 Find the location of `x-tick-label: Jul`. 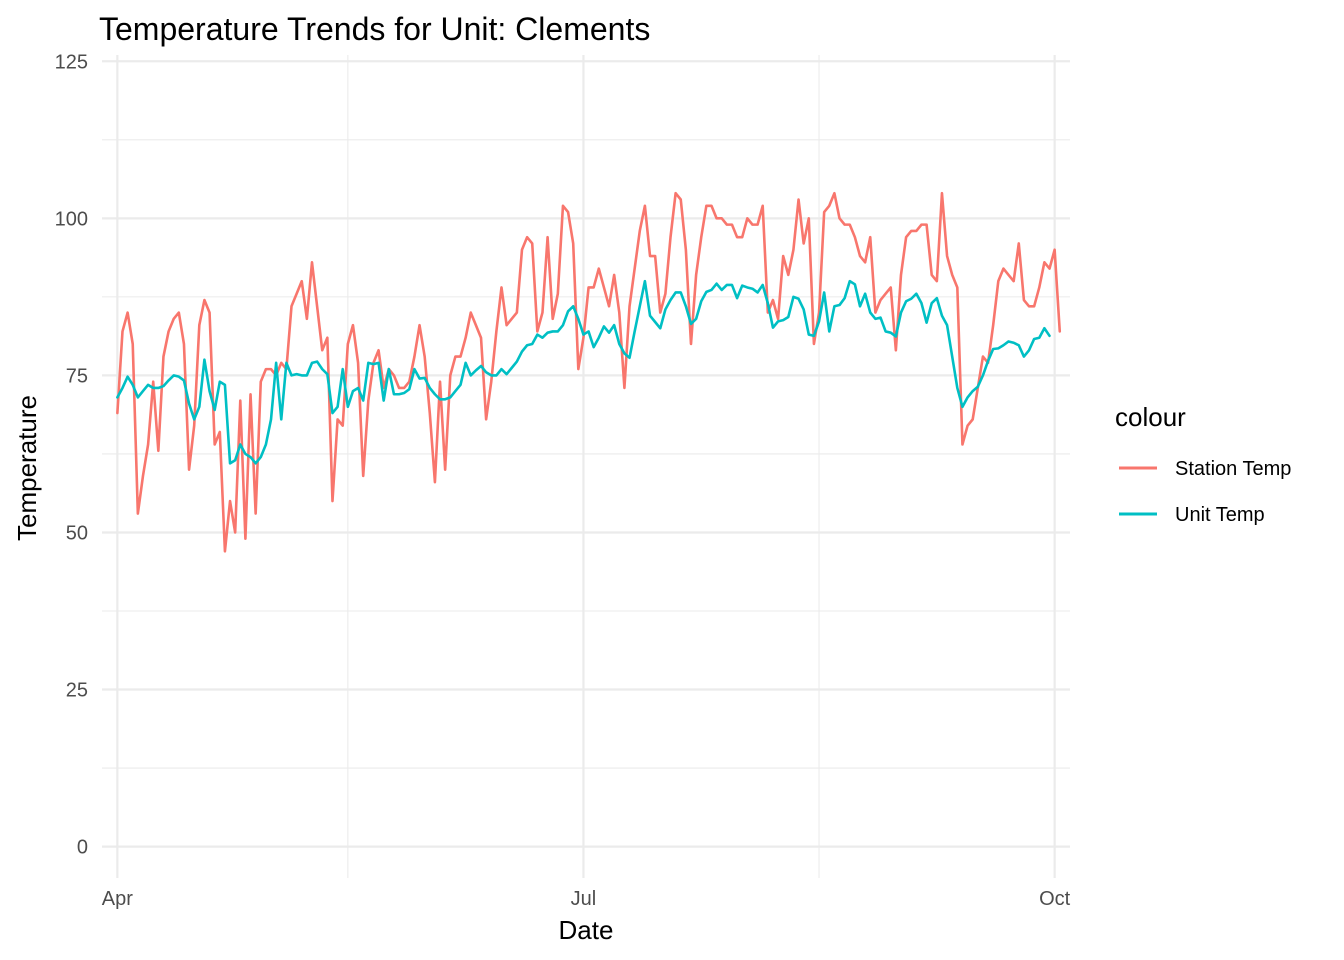

x-tick-label: Jul is located at coordinates (584, 899).